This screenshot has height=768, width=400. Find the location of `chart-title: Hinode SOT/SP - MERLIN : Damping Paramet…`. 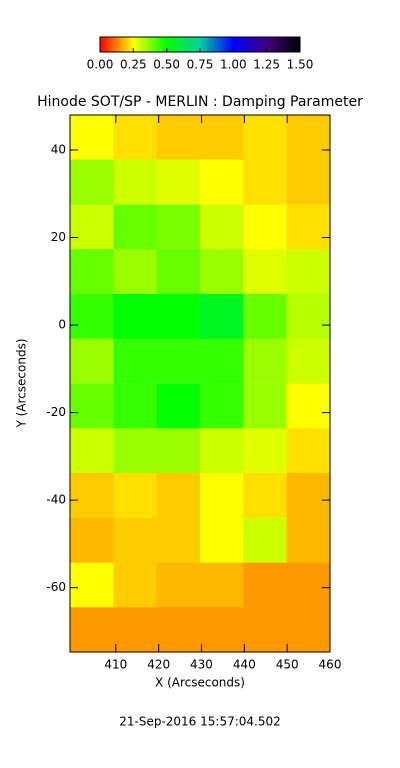

chart-title: Hinode SOT/SP - MERLIN : Damping Paramet… is located at coordinates (200, 102).